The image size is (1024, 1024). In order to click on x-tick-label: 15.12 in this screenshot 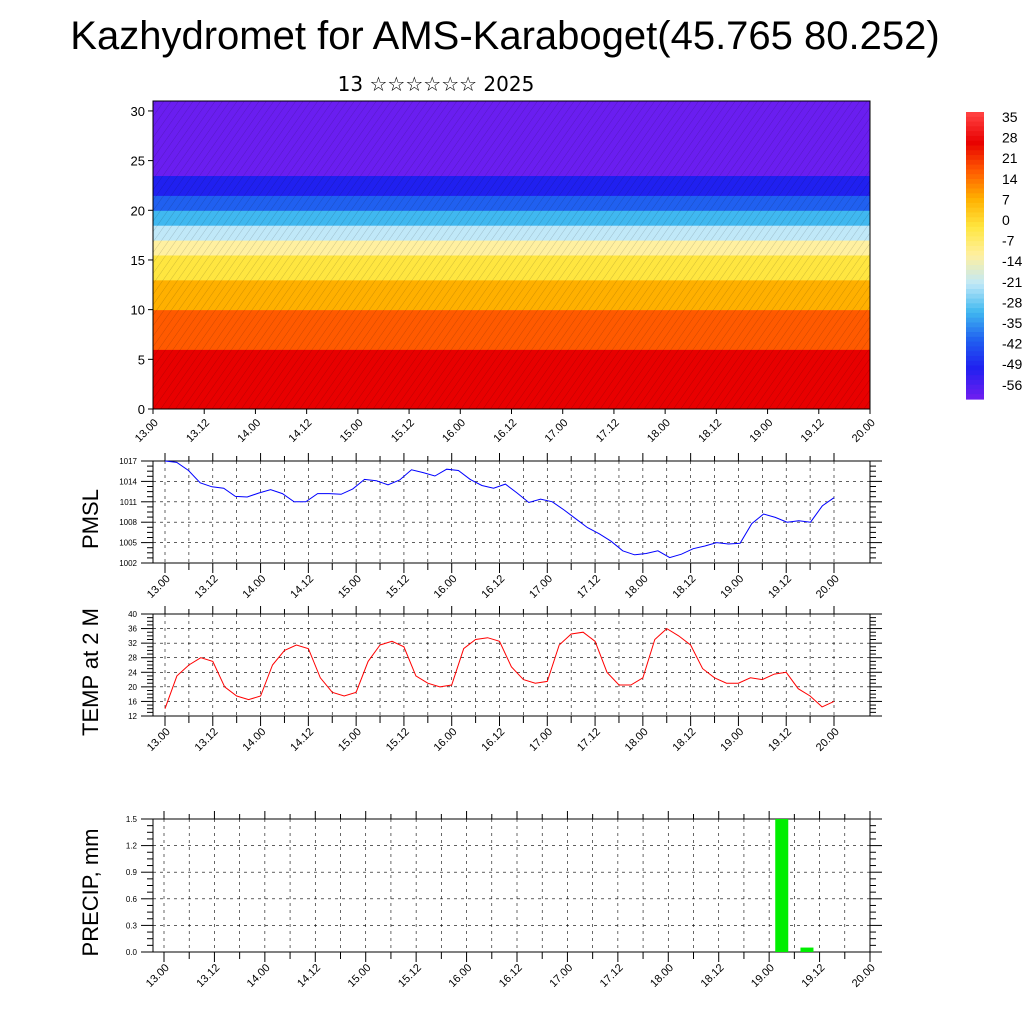, I will do `click(398, 587)`.